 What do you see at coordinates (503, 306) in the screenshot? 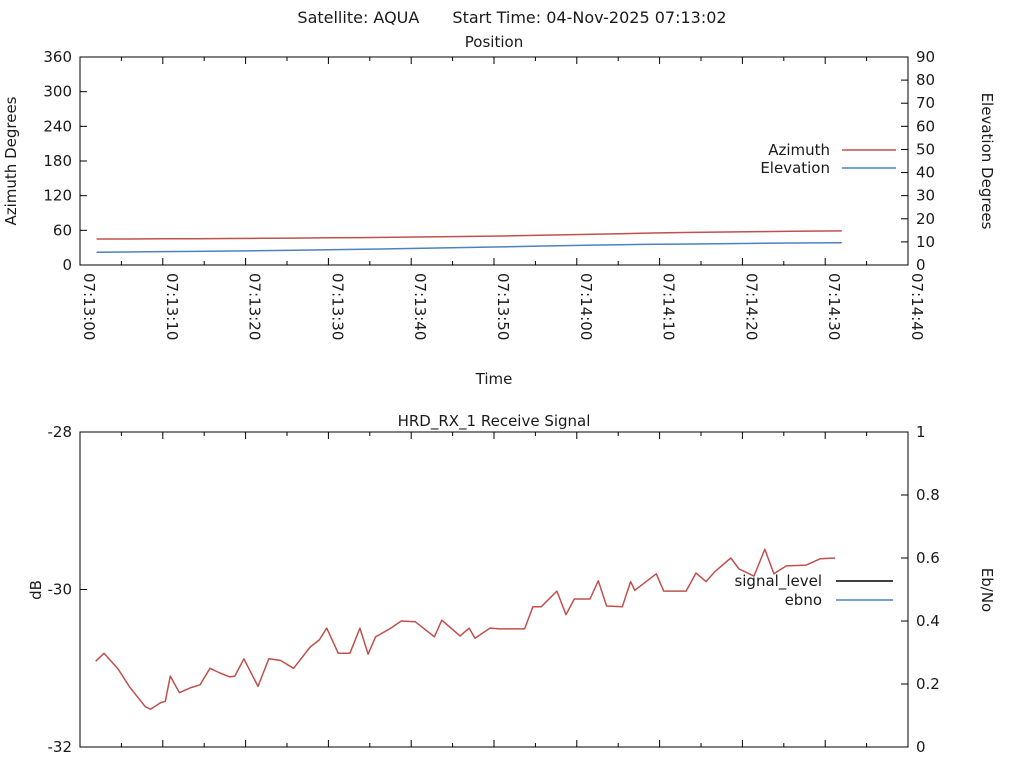
I see `x-tick-label: 07:13:50` at bounding box center [503, 306].